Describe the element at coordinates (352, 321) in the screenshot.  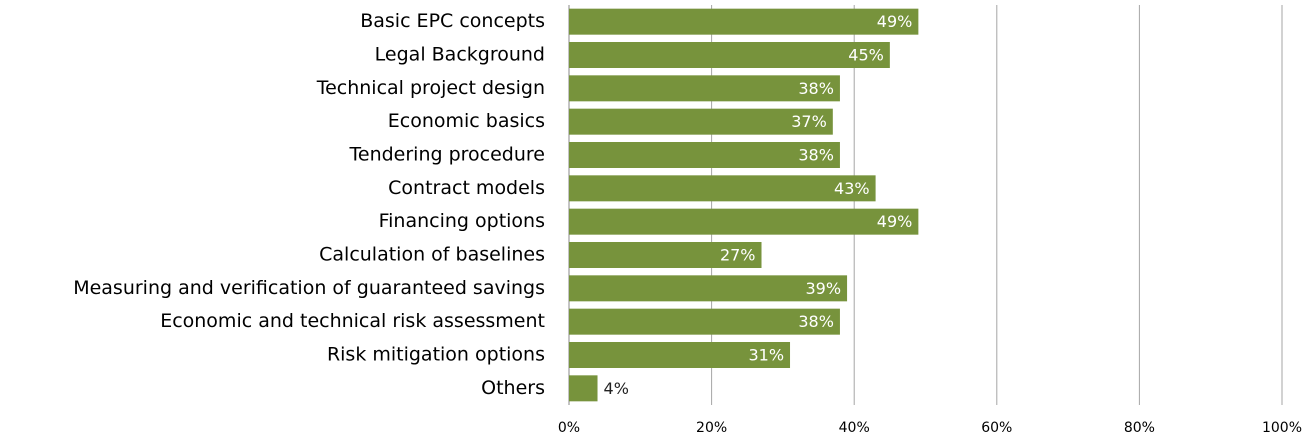
I see `y-tick-label: Economic and technical risk assessment` at that location.